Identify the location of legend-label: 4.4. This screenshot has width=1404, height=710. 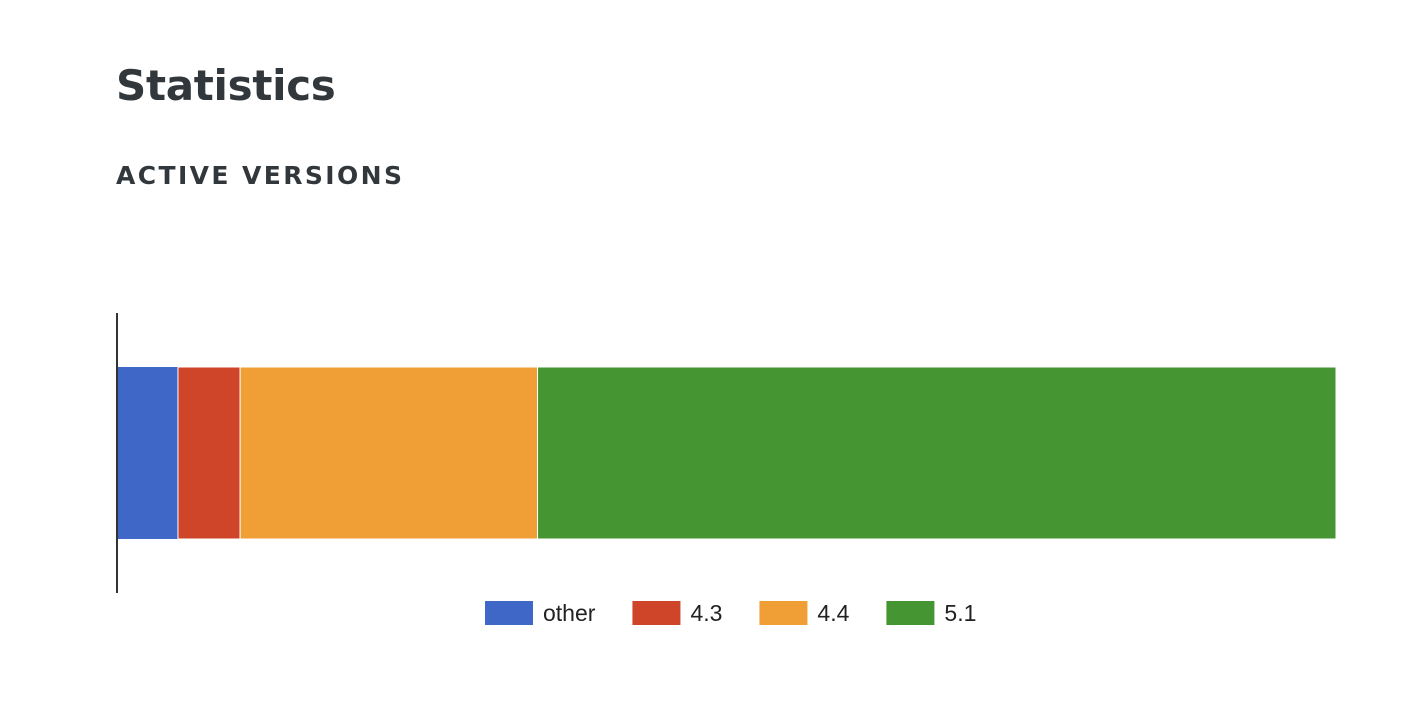
(833, 613).